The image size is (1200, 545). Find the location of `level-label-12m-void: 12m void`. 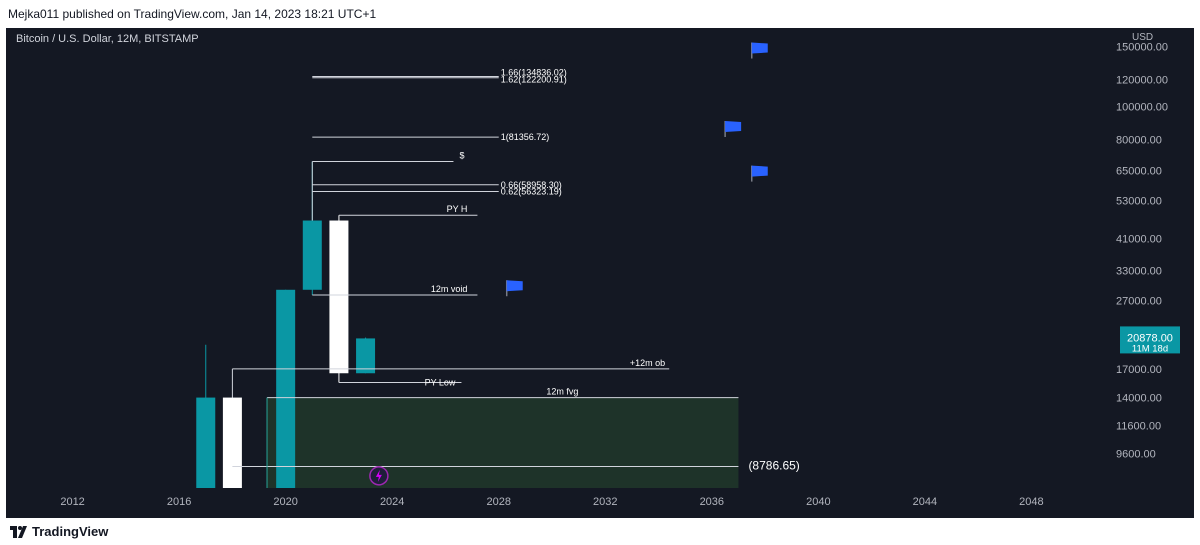

level-label-12m-void: 12m void is located at coordinates (449, 289).